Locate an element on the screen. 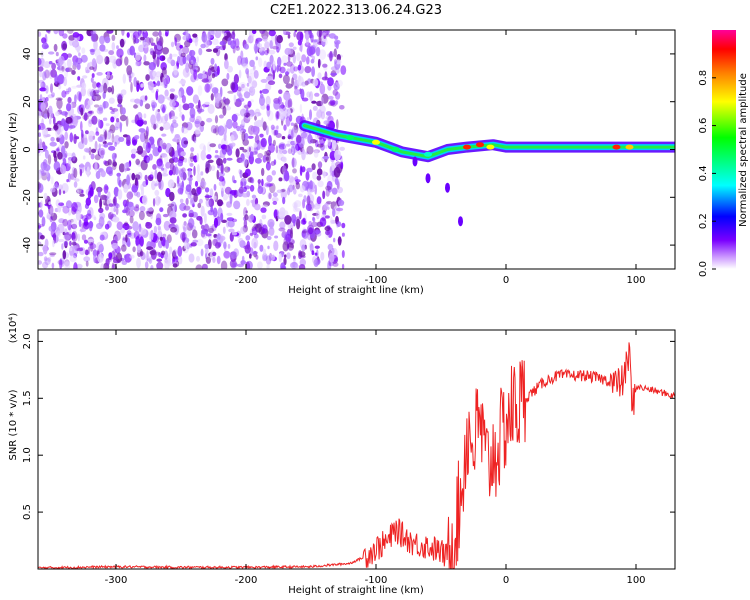 Image resolution: width=750 pixels, height=600 pixels. snr-x-label: Height of straight line (km) is located at coordinates (356, 590).